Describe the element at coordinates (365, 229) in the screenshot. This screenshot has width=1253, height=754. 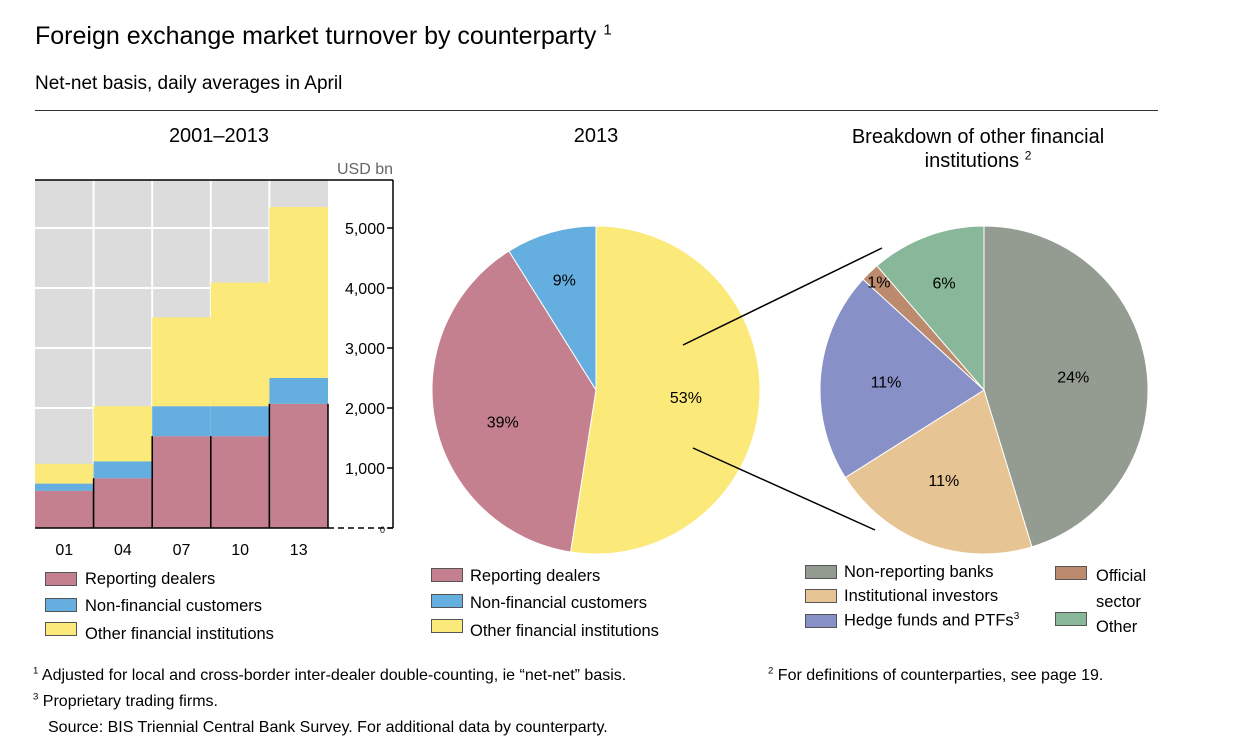
I see `y-tick-label: 5,000` at that location.